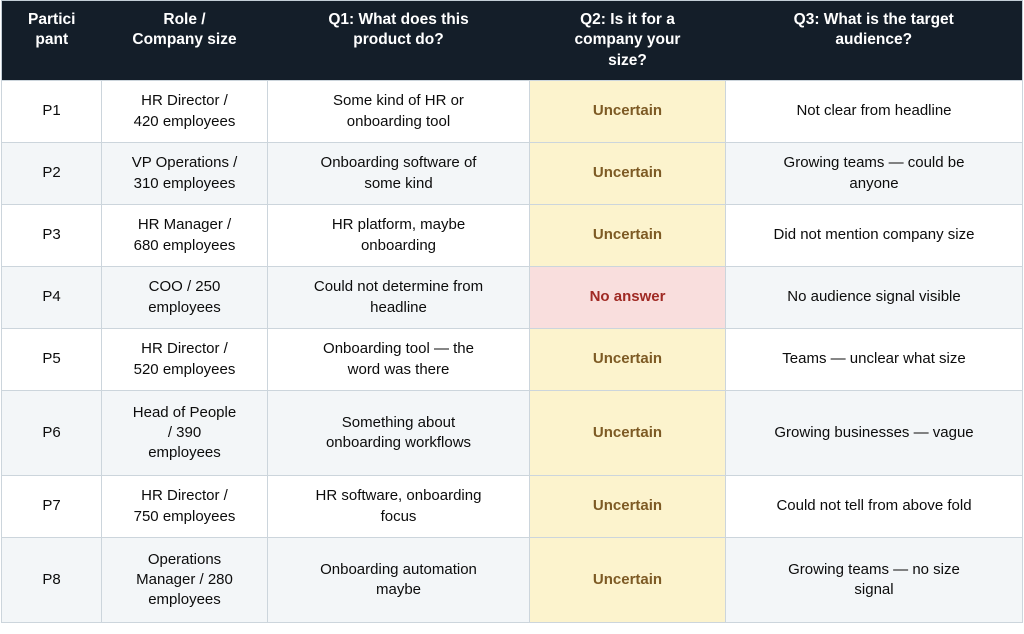 This screenshot has width=1024, height=634. What do you see at coordinates (398, 433) in the screenshot?
I see `q1-cell: Something about onboarding workflows` at bounding box center [398, 433].